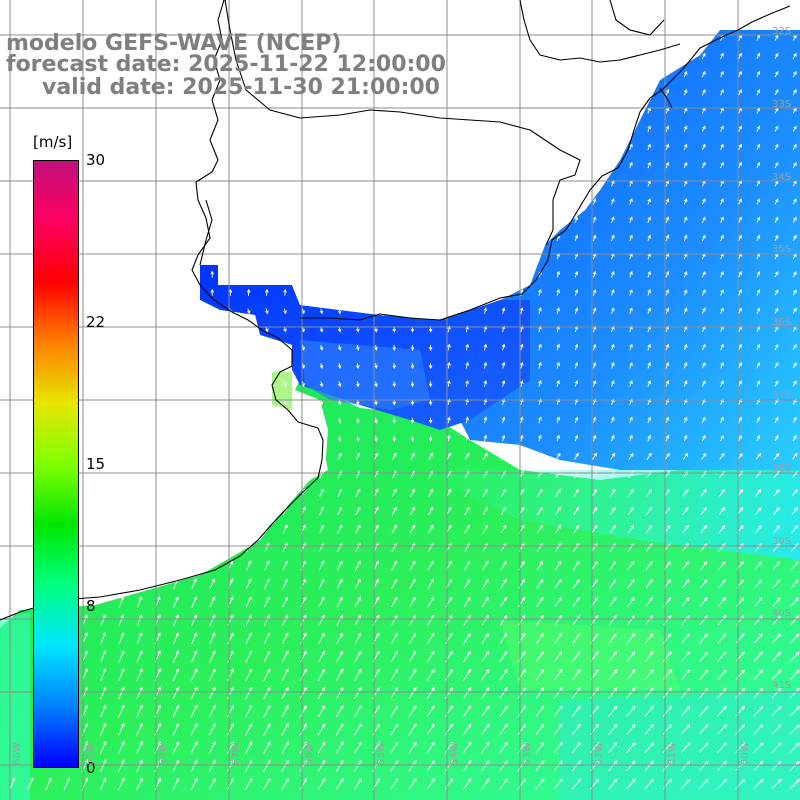  What do you see at coordinates (782, 468) in the screenshot?
I see `latitude-label: 38S` at bounding box center [782, 468].